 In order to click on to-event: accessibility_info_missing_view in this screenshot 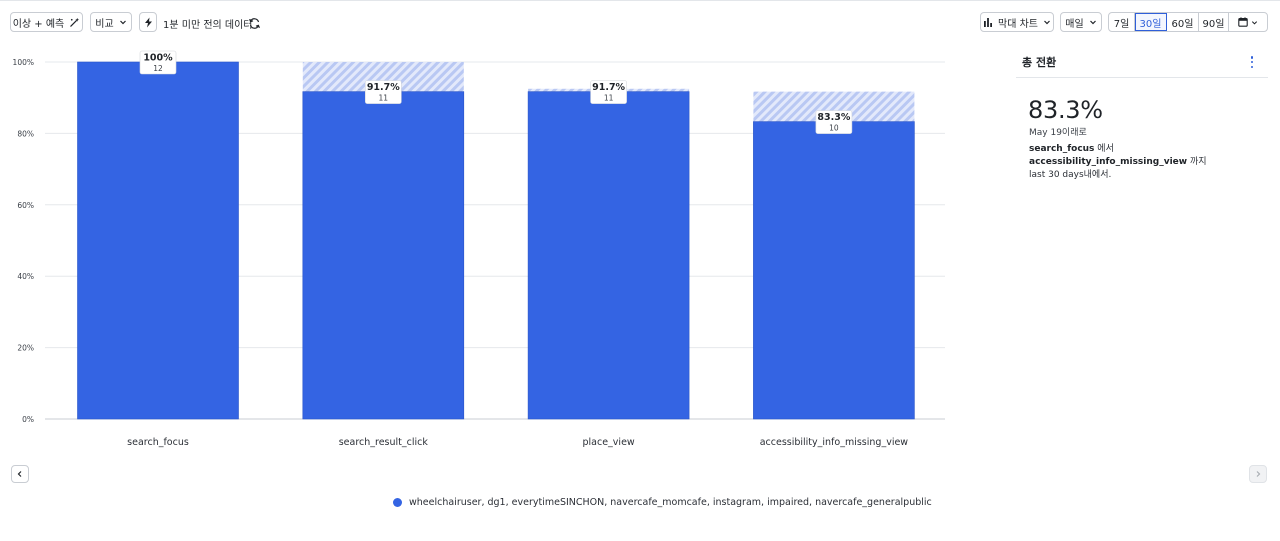, I will do `click(1108, 162)`.